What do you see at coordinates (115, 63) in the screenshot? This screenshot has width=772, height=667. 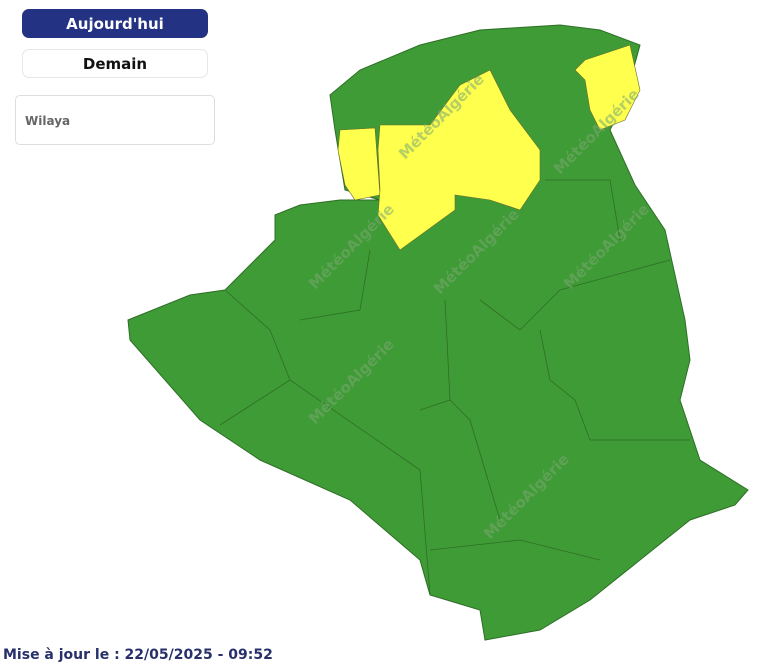 I see `tomorrow-button: Demain` at bounding box center [115, 63].